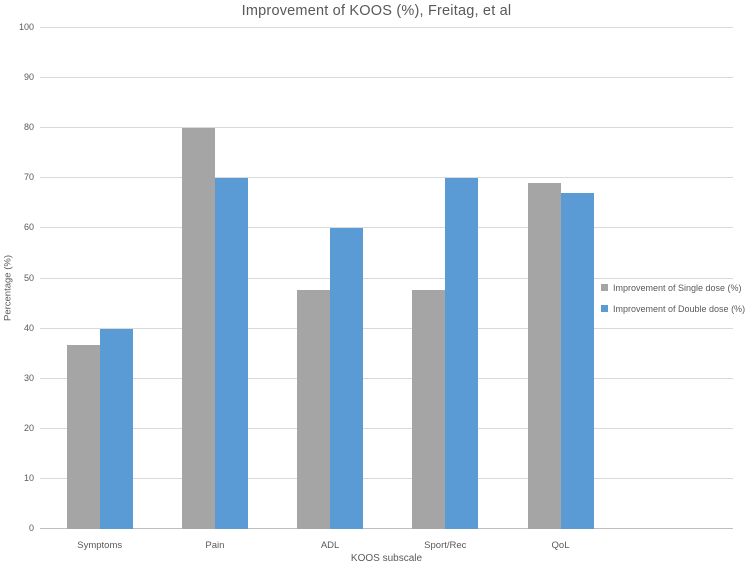 This screenshot has height=568, width=753. What do you see at coordinates (560, 545) in the screenshot?
I see `x-category-label: QoL` at bounding box center [560, 545].